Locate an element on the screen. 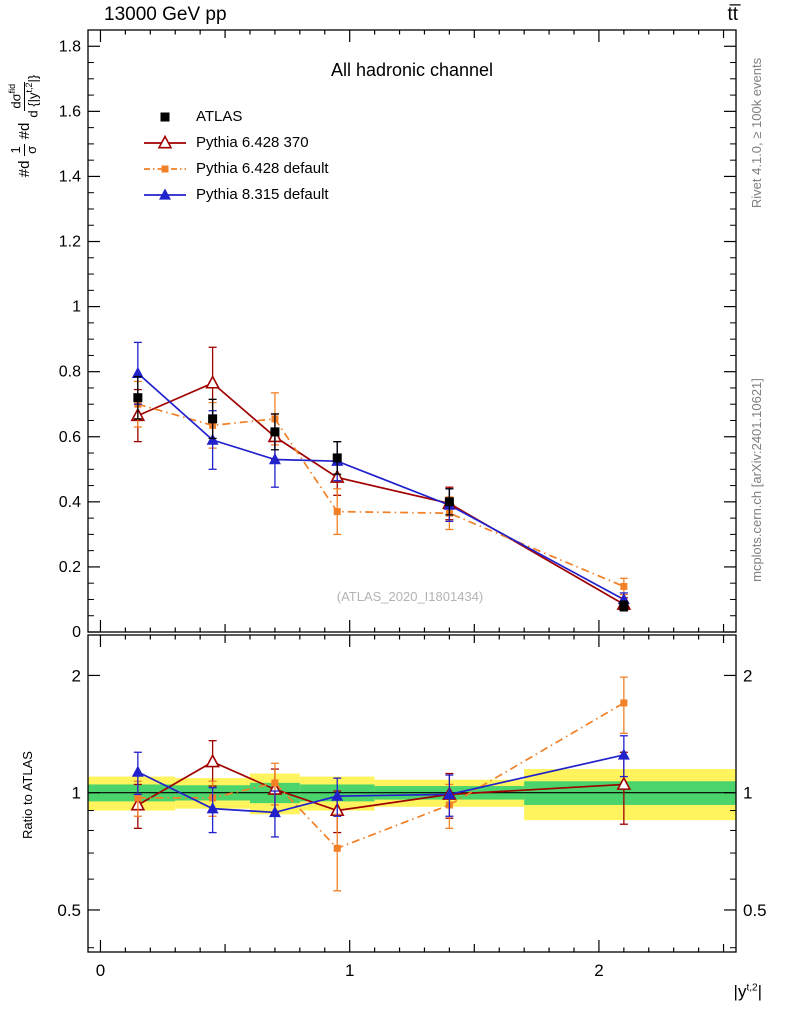 This screenshot has height=1024, width=786. process-label: tt̅ is located at coordinates (732, 14).